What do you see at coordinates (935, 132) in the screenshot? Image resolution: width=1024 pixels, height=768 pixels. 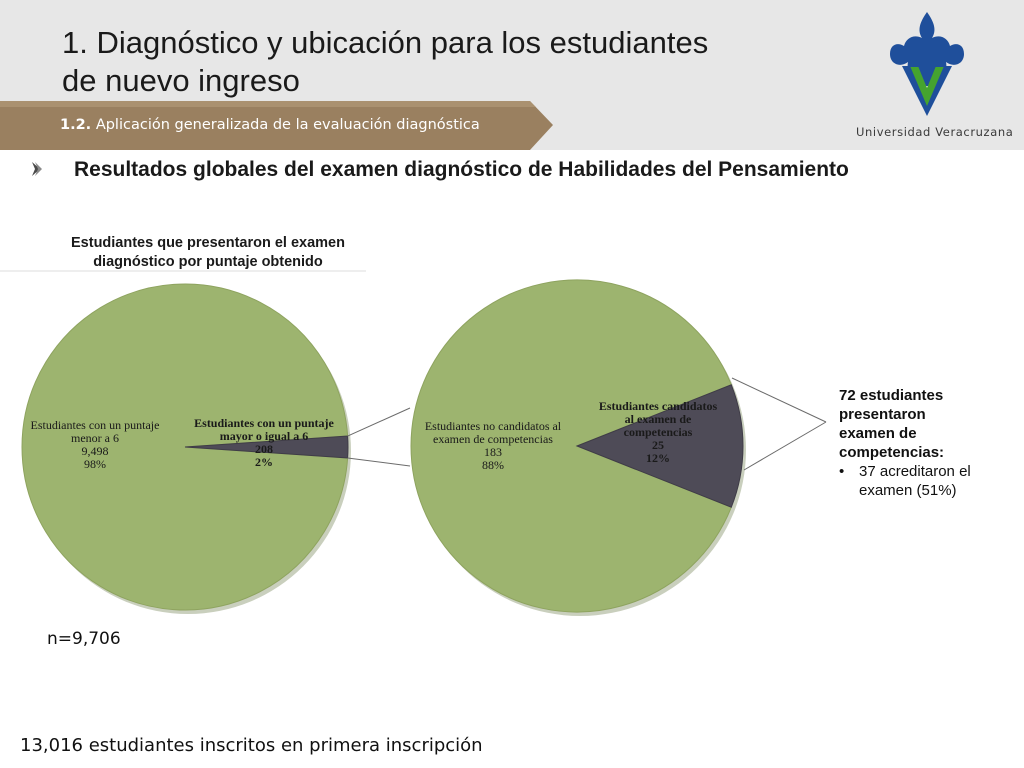 I see `university-logo-text: Universidad Veracruzana` at bounding box center [935, 132].